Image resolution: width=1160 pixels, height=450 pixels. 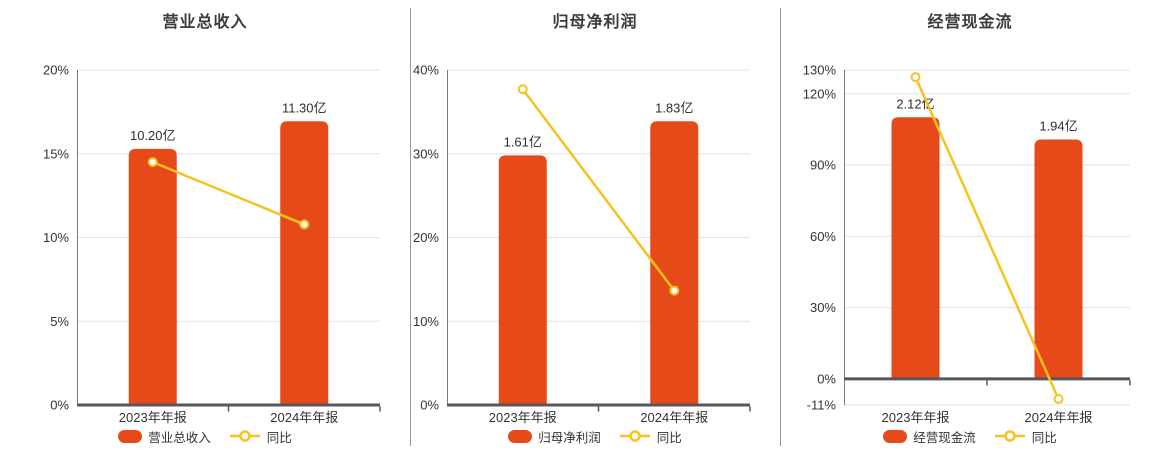 I want to click on legend-label: 营业总收入, so click(x=179, y=437).